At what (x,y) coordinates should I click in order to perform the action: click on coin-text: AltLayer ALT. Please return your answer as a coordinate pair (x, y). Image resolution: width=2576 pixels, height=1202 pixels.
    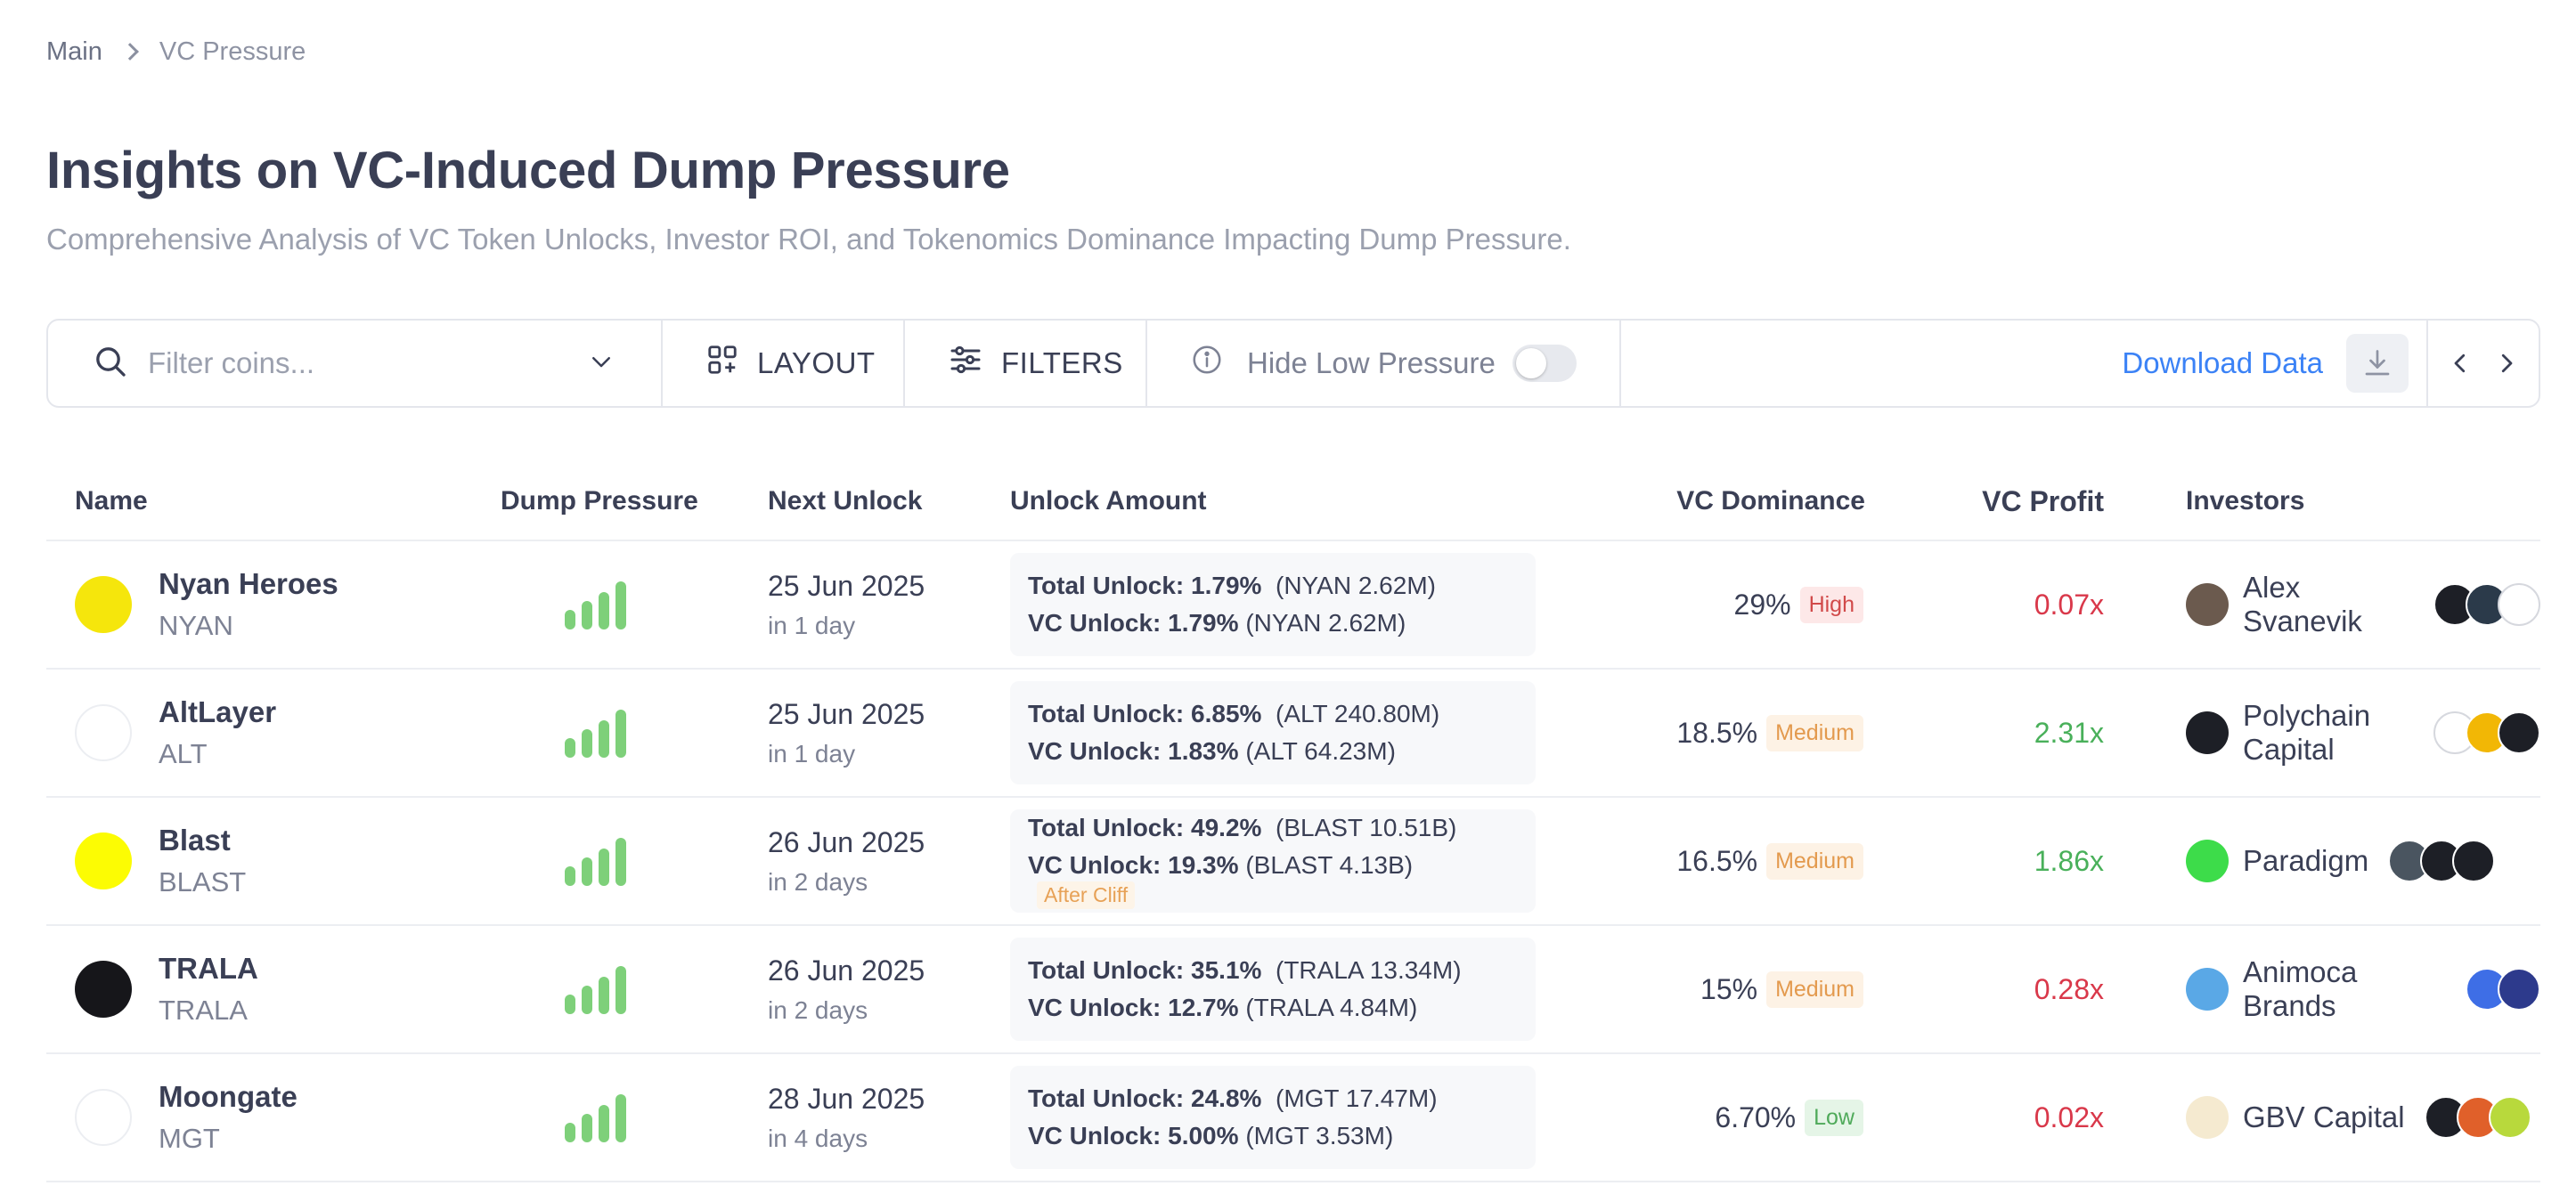
    Looking at the image, I should click on (218, 732).